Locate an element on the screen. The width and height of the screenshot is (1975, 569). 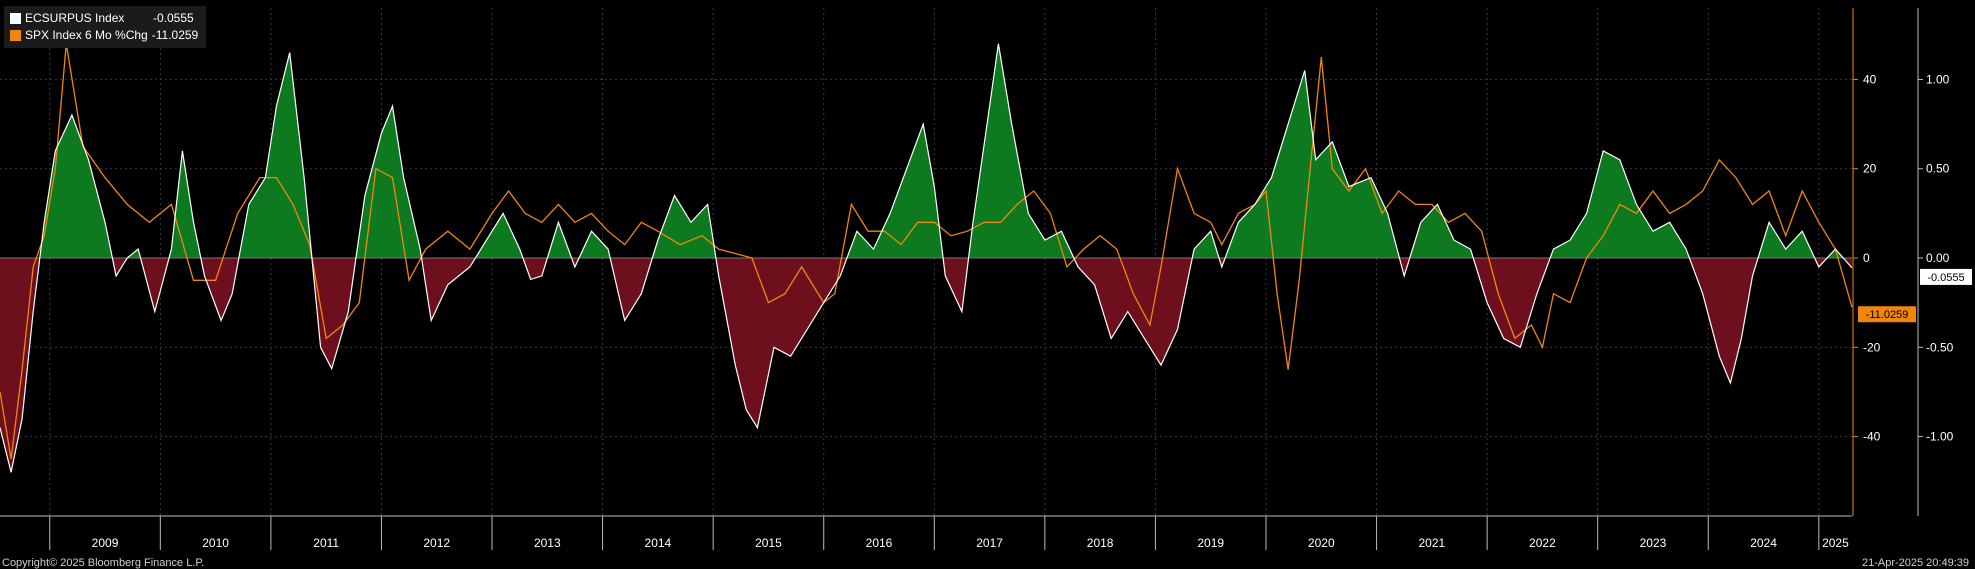
right-tick-label: 1.00 is located at coordinates (1938, 79).